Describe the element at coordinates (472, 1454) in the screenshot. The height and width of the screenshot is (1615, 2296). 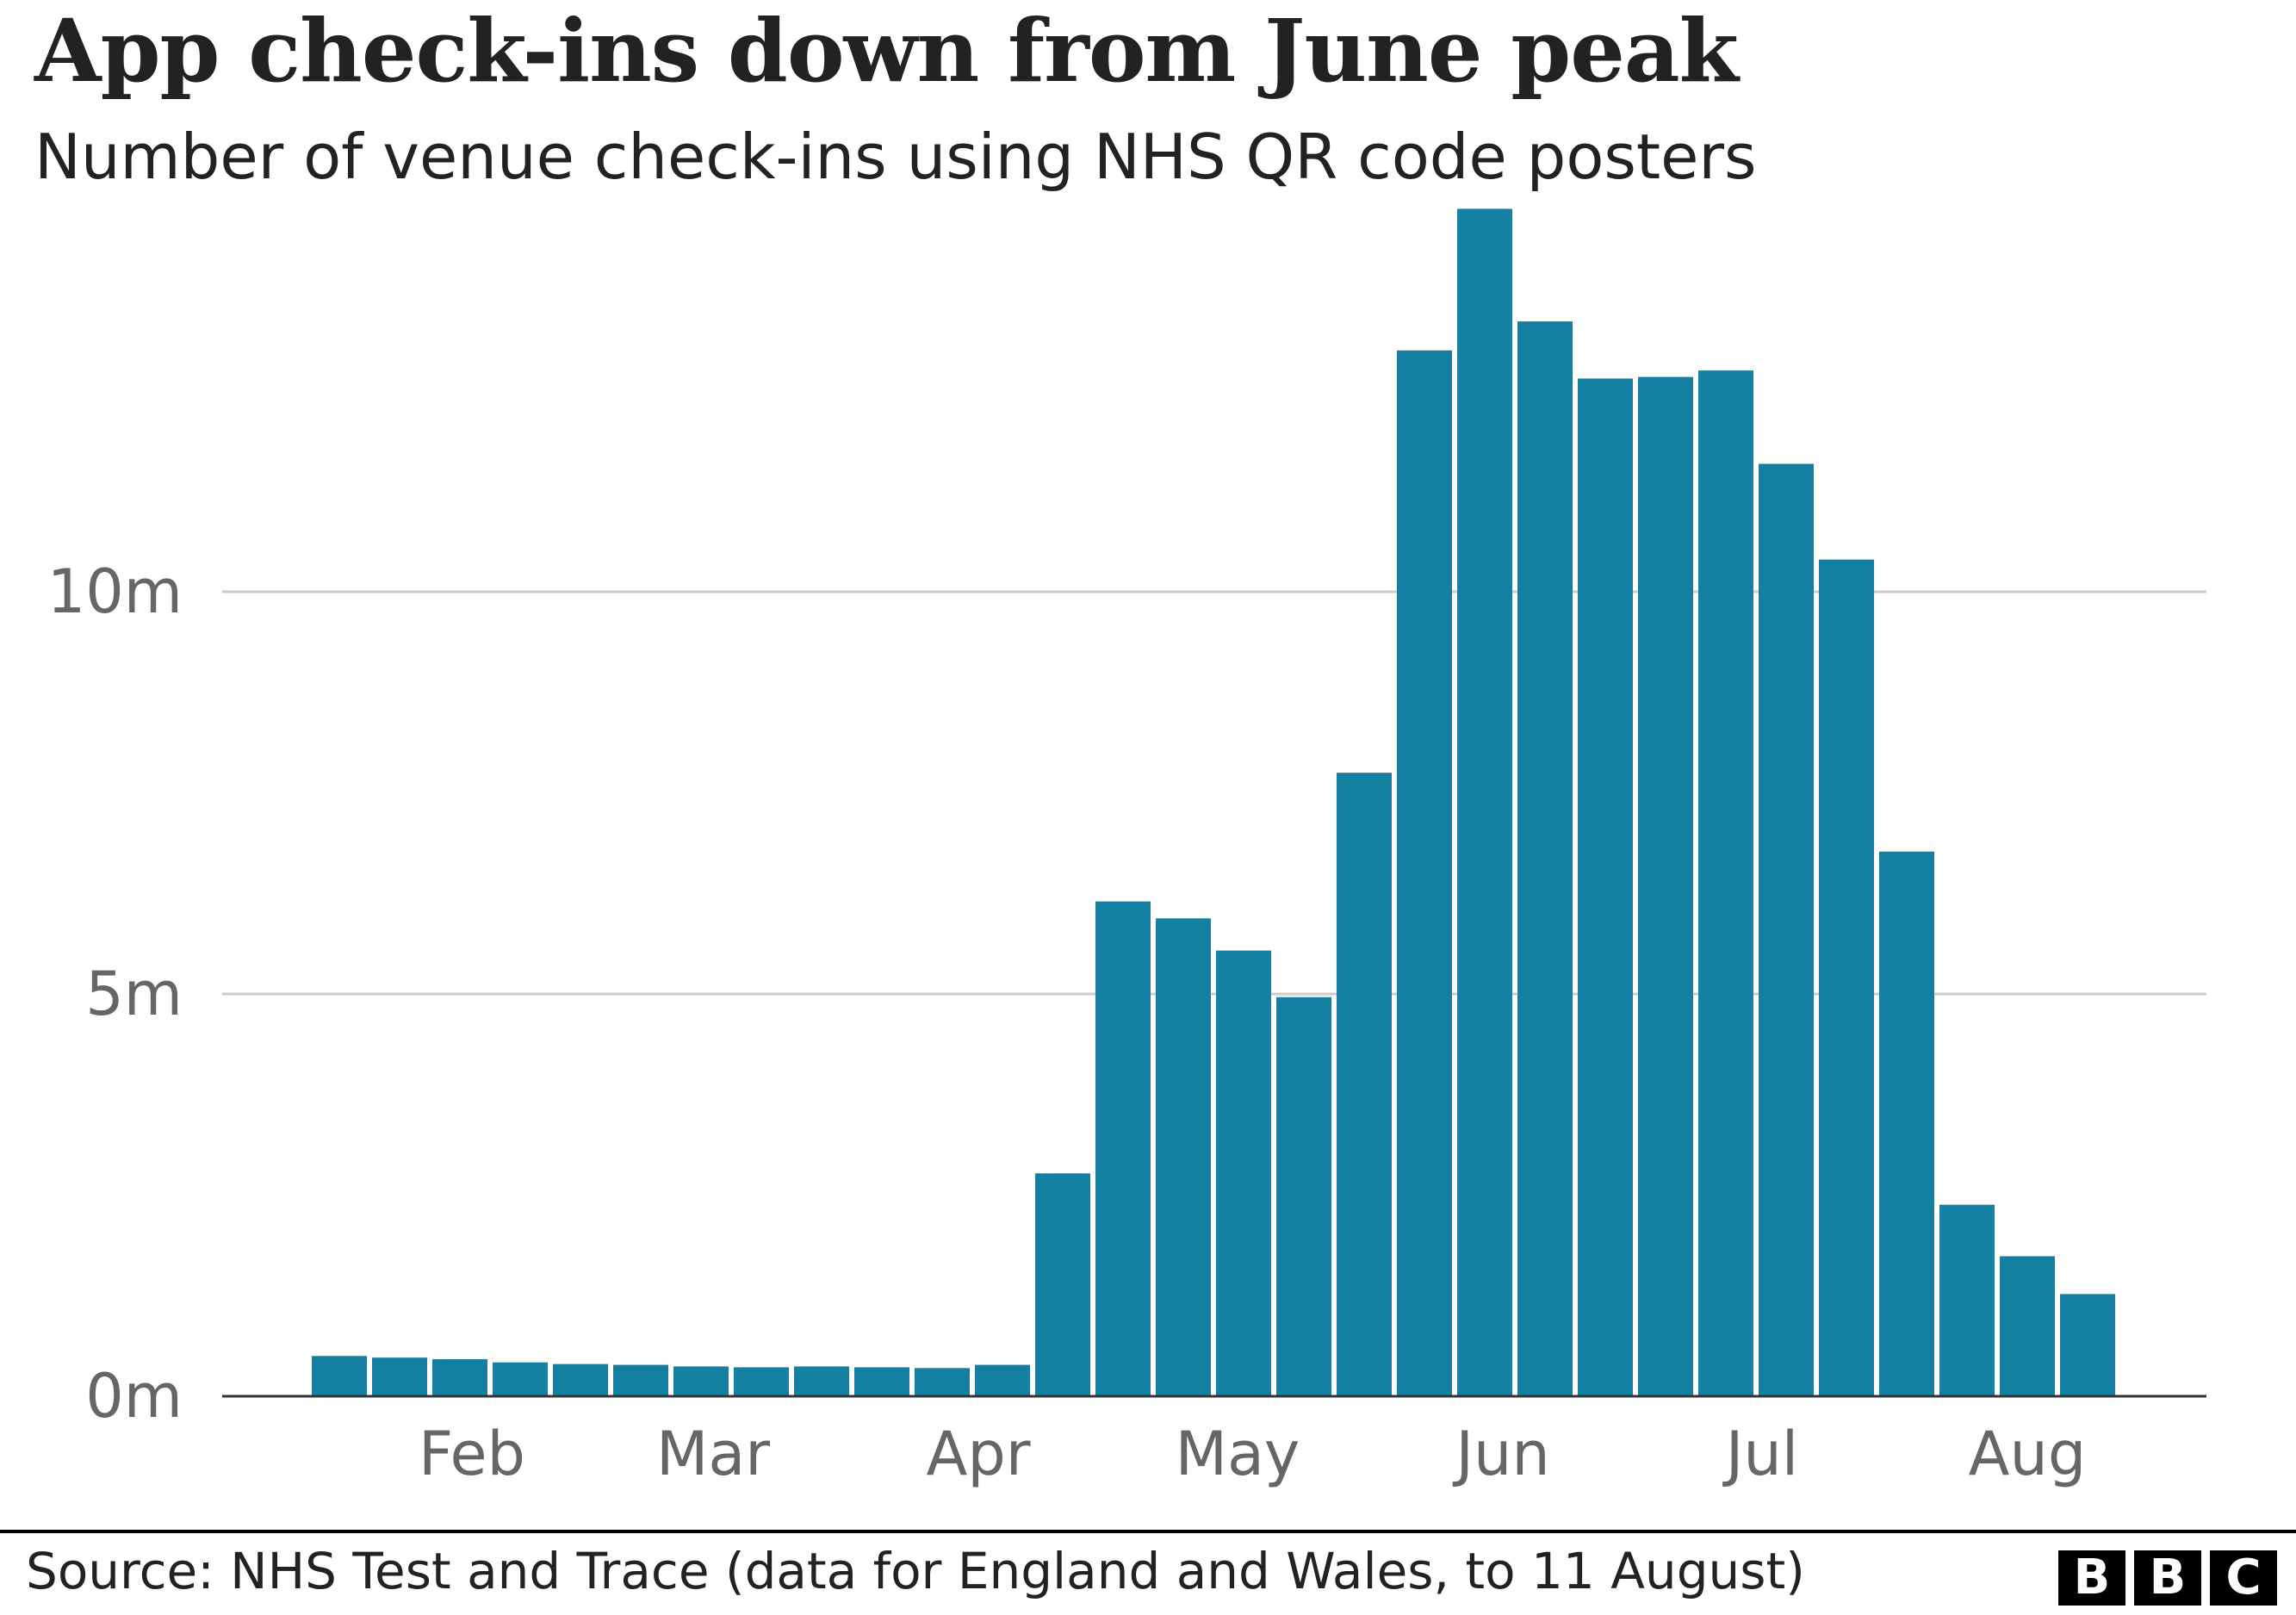
I see `x-tick-label: Feb` at that location.